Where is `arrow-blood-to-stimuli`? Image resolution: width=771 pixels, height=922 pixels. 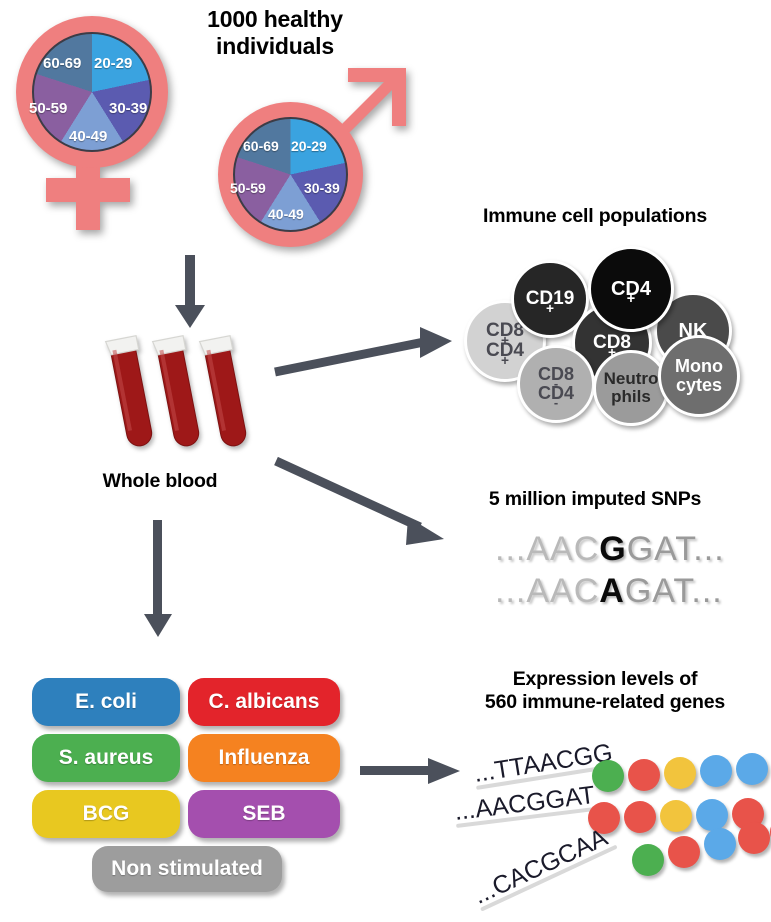
arrow-blood-to-stimuli is located at coordinates (158, 580).